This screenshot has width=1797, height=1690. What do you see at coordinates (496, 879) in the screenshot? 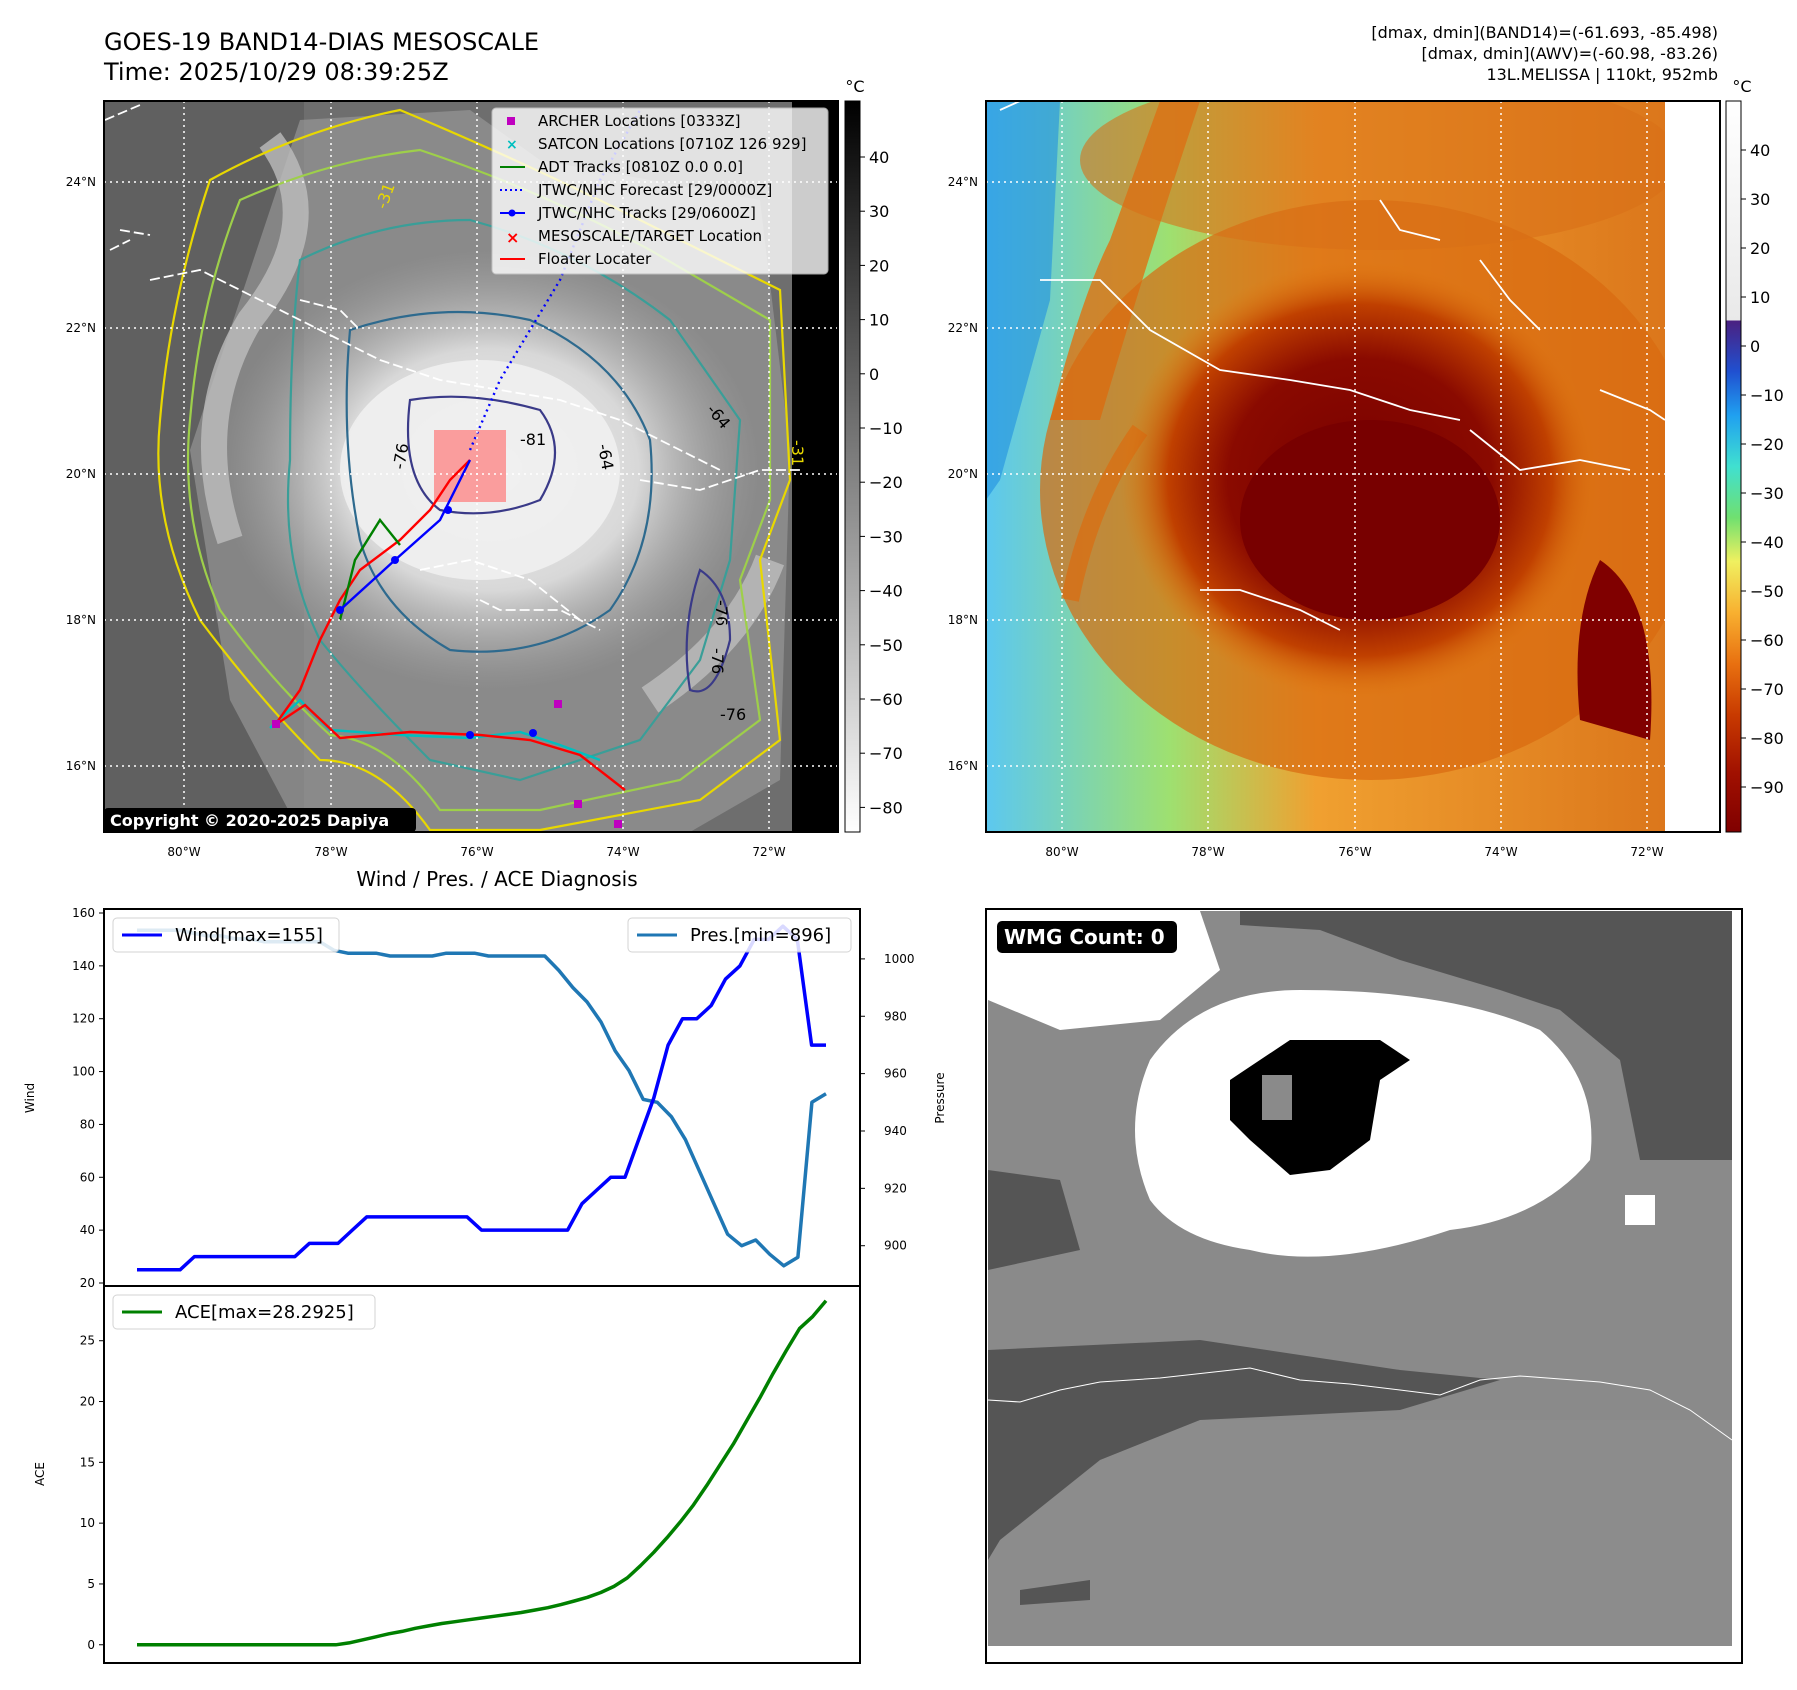
I see `diagnosis-title: Wind / Pres. / ACE Diagnosis` at bounding box center [496, 879].